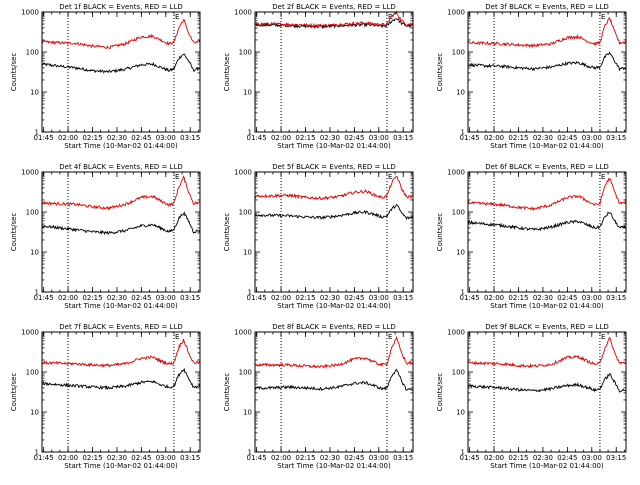 The width and height of the screenshot is (640, 485). I want to click on chart-4-xlabel: Start Time (10-Mar-02 01:44:00), so click(121, 306).